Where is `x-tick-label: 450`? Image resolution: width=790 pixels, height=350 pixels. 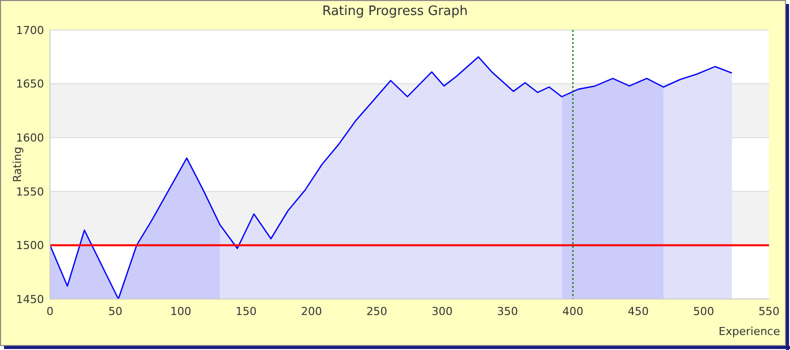 x-tick-label: 450 is located at coordinates (638, 311).